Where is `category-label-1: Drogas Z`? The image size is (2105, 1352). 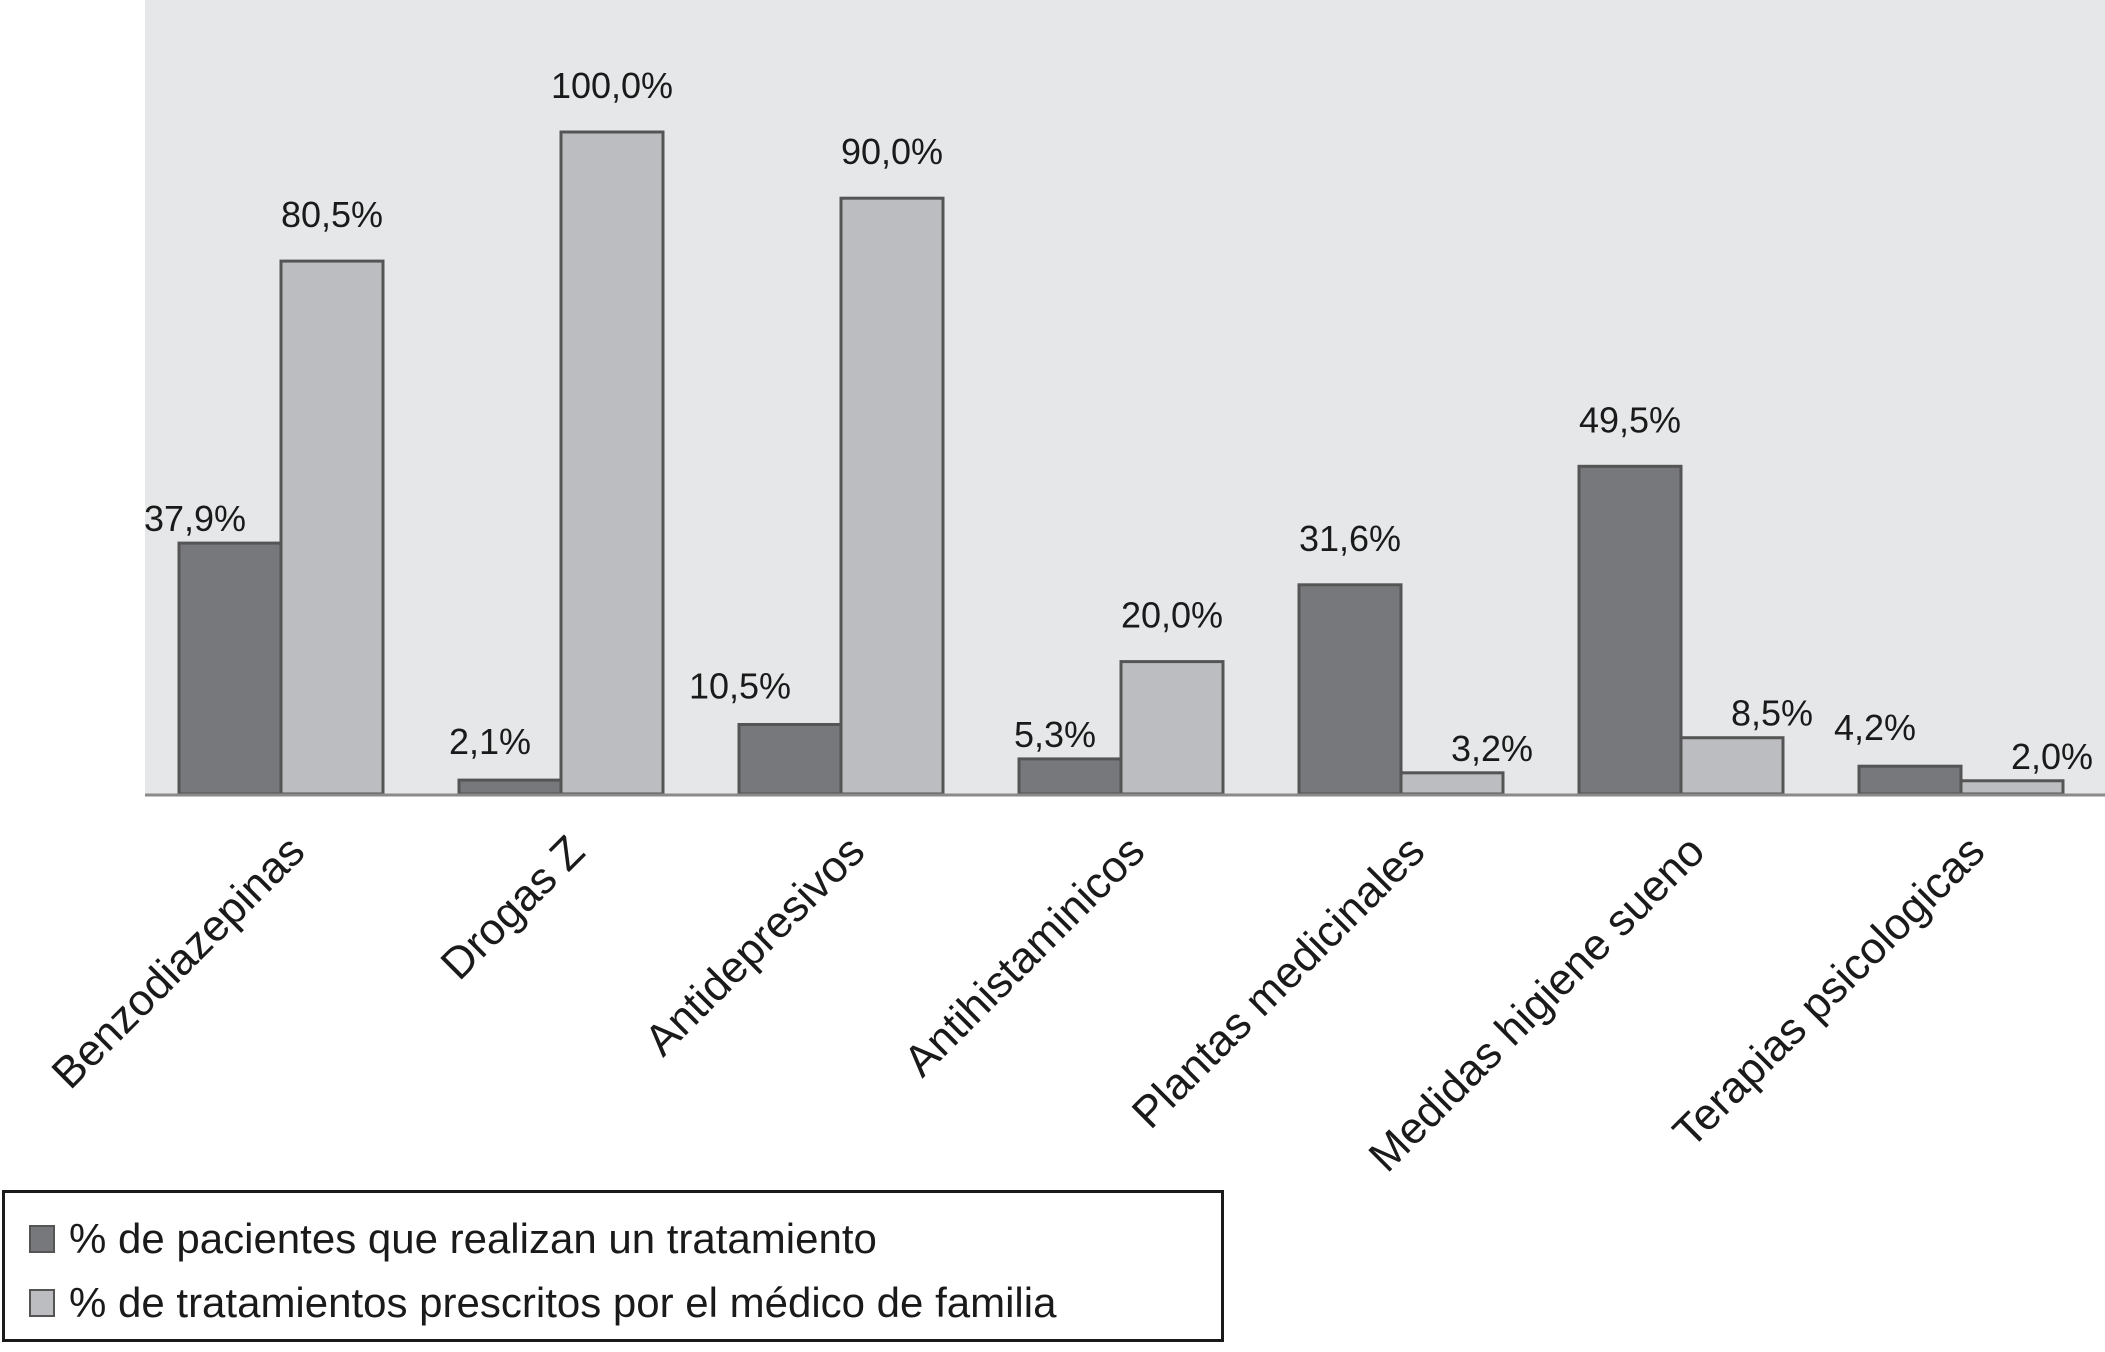 category-label-1: Drogas Z is located at coordinates (513, 907).